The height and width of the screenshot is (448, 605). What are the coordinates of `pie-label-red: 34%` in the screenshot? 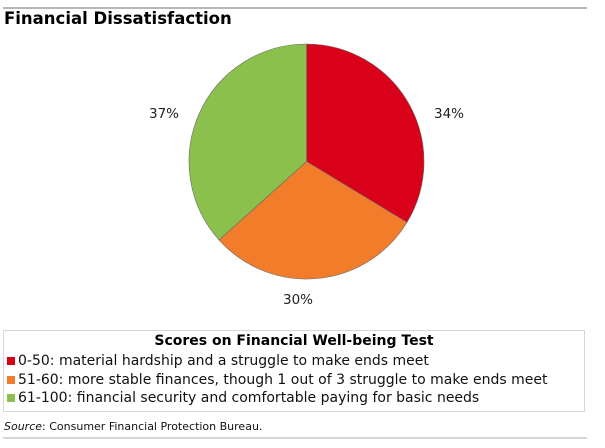 It's located at (449, 114).